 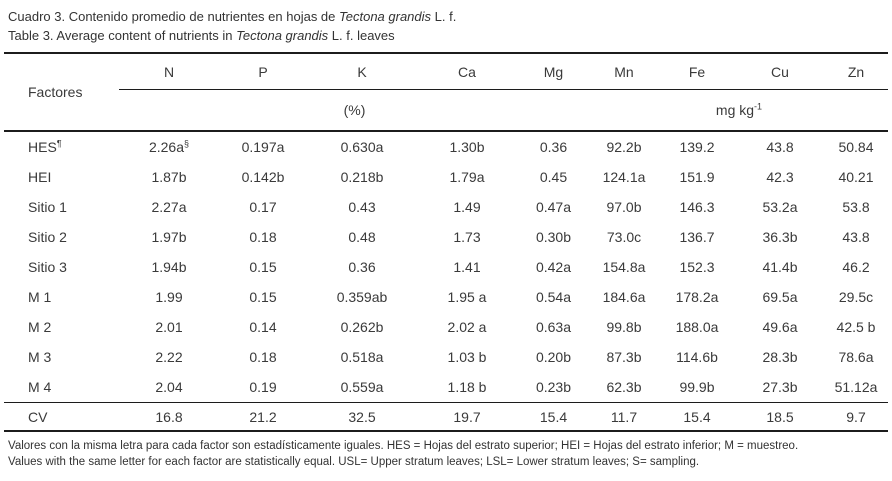 I want to click on table-cell: 19.7, so click(x=467, y=416).